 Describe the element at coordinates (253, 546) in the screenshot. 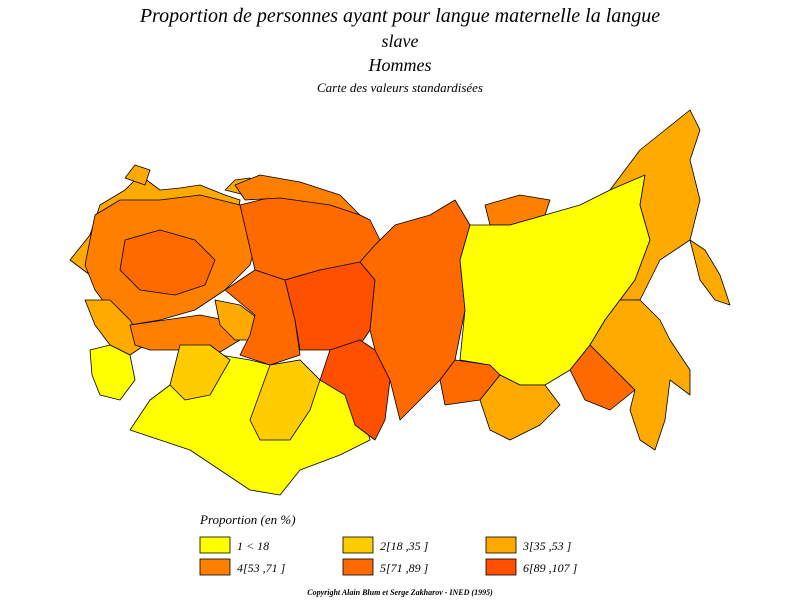

I see `legend-label: 1 < 18` at that location.